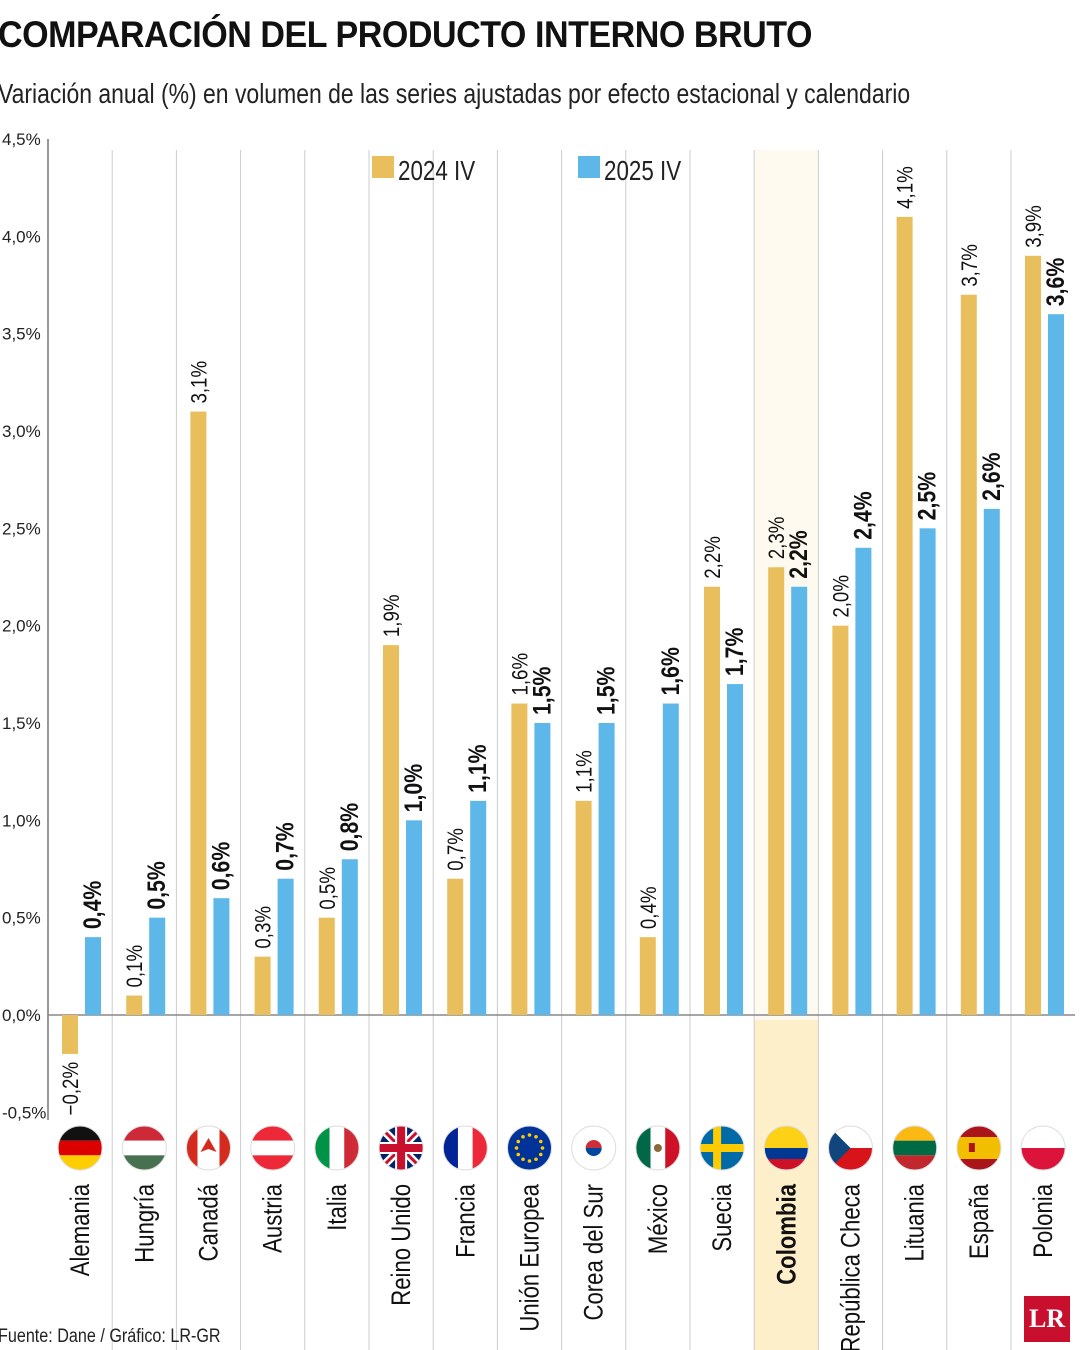 The width and height of the screenshot is (1080, 1350). I want to click on eu-flag, so click(529, 1148).